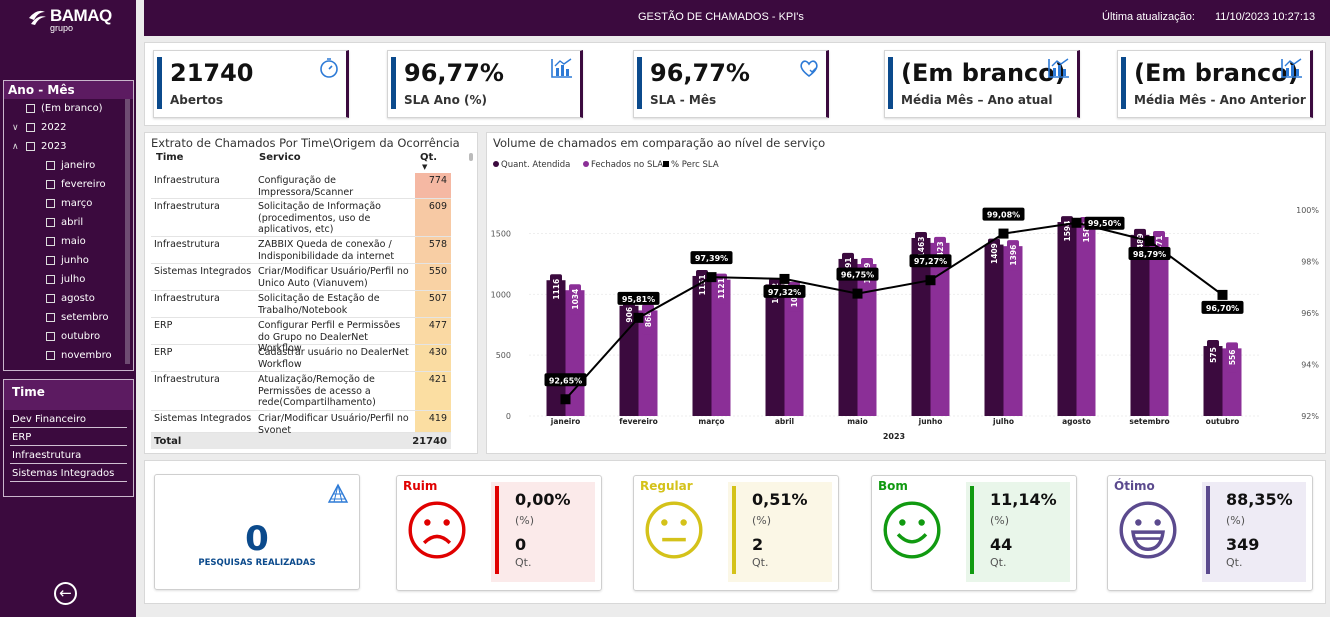 The height and width of the screenshot is (617, 1330). What do you see at coordinates (930, 421) in the screenshot?
I see `x-tick-label: junho` at bounding box center [930, 421].